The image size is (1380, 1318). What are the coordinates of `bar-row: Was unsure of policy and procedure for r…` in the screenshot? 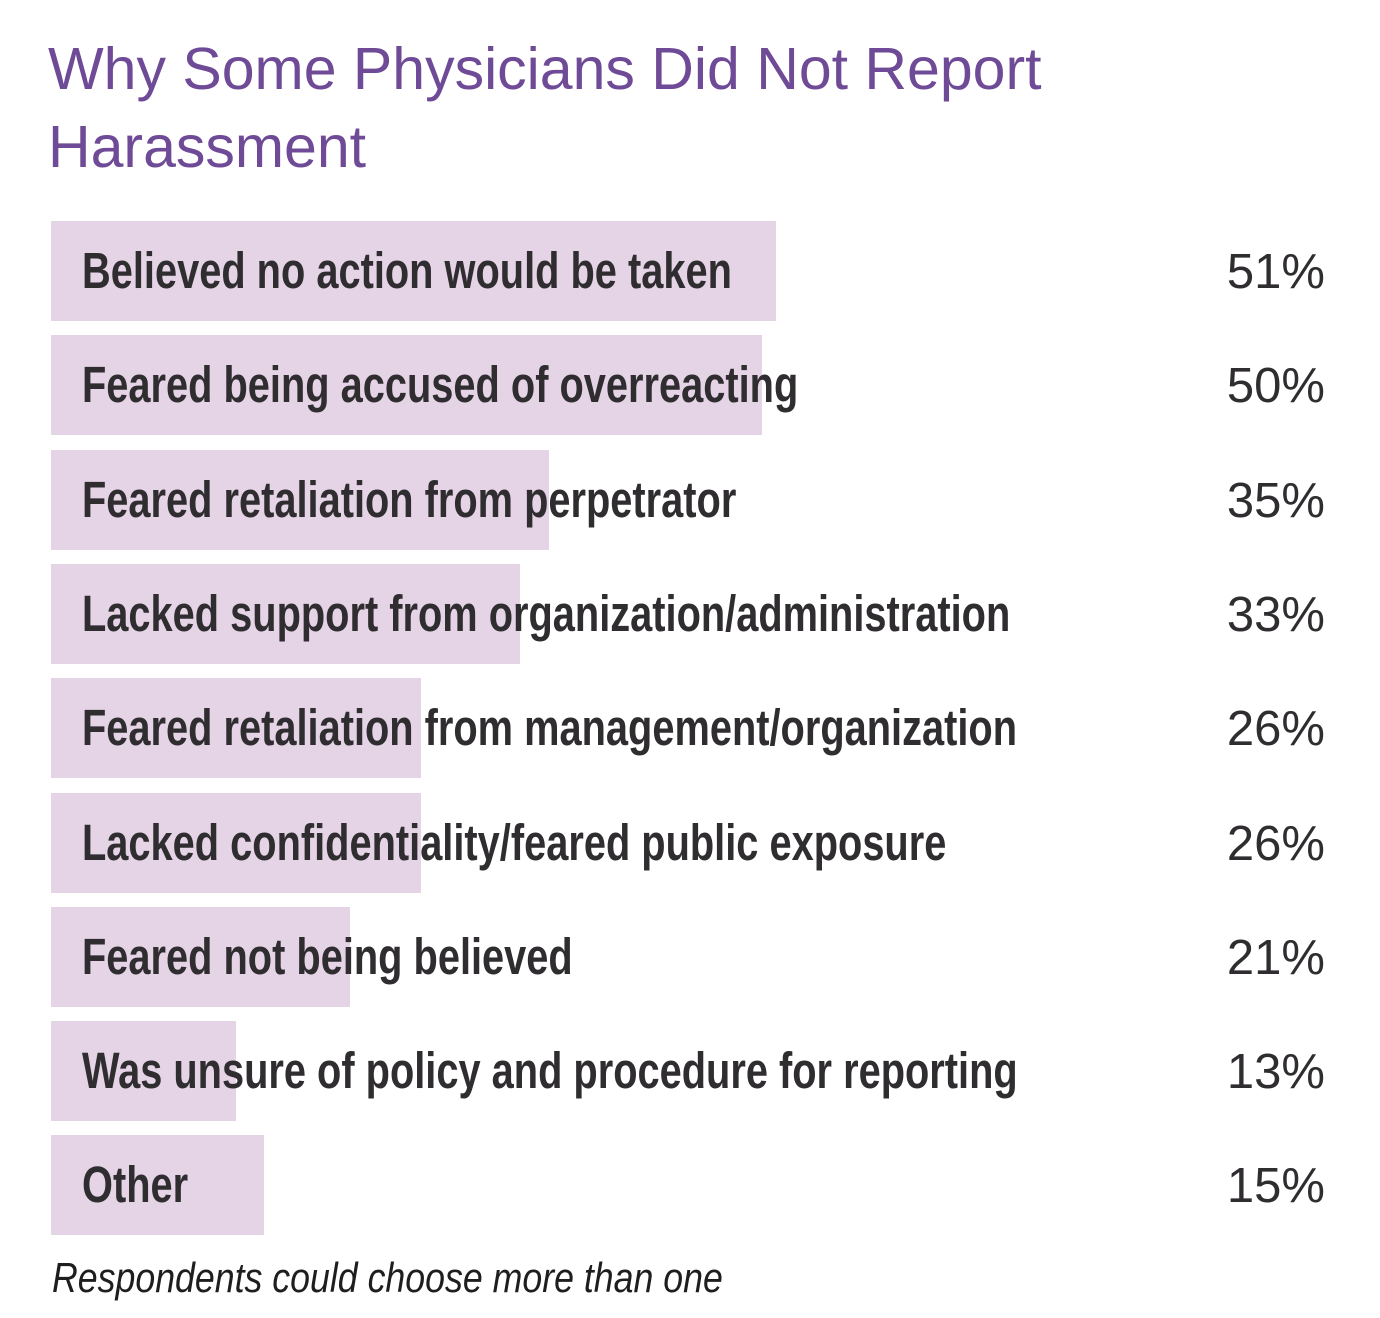 It's located at (691, 1071).